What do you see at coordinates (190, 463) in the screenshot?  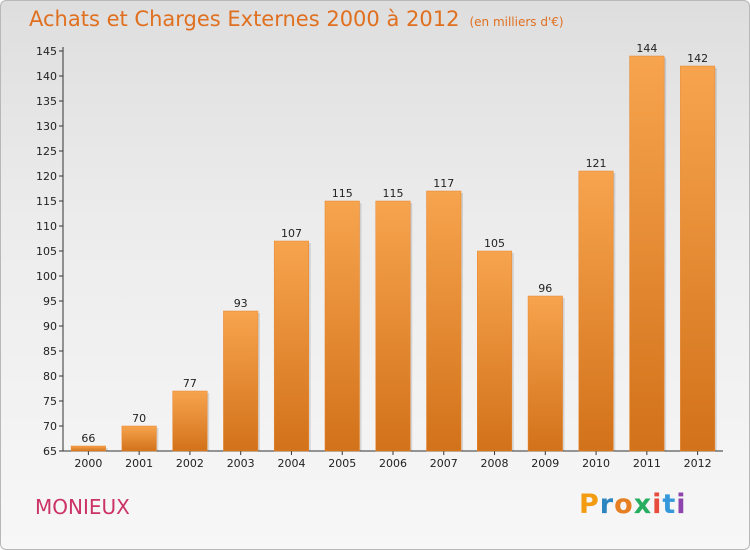 I see `x-tick-label: 2002` at bounding box center [190, 463].